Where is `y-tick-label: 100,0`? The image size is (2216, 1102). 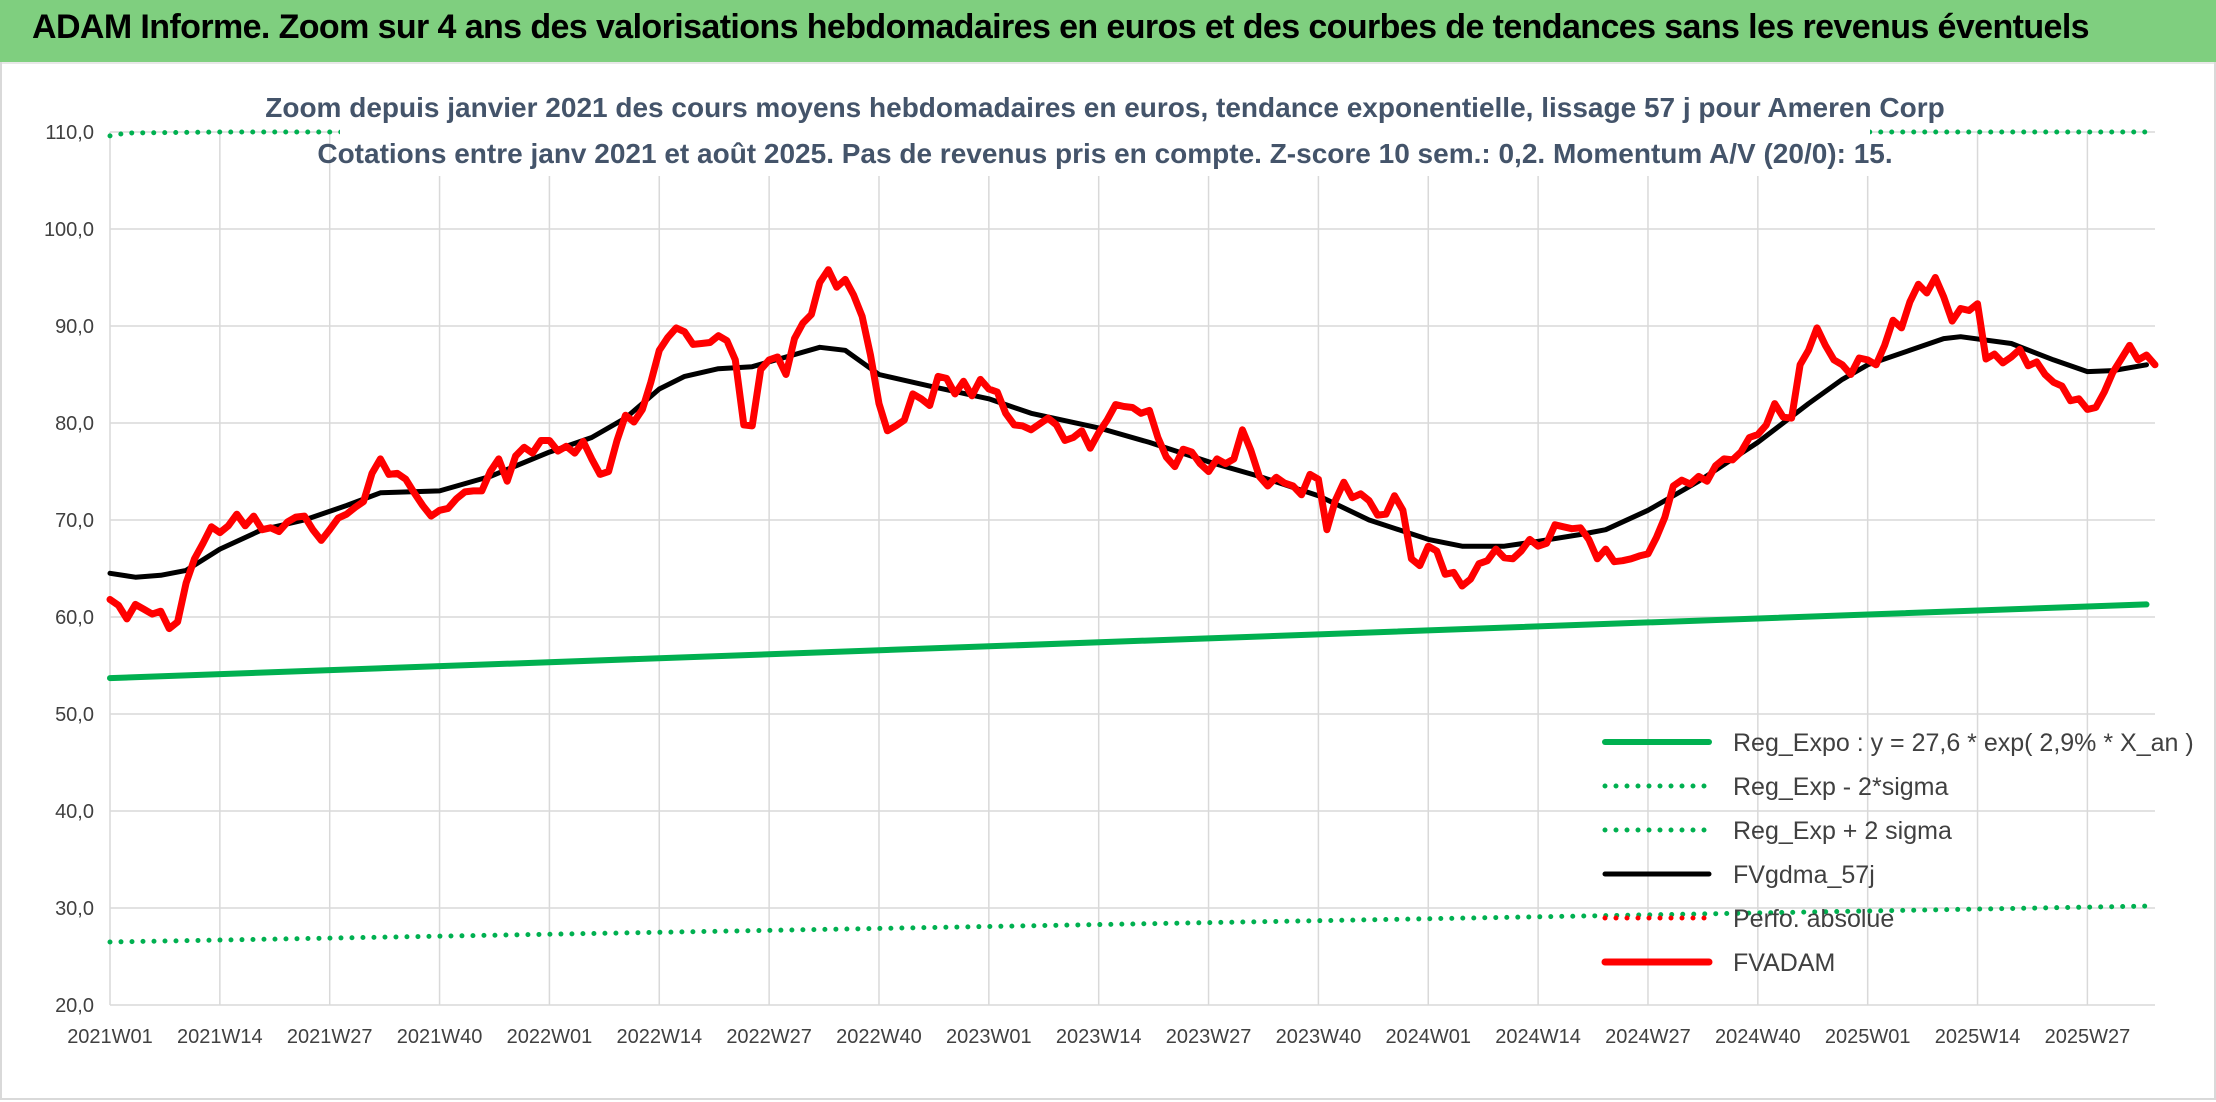
y-tick-label: 100,0 is located at coordinates (69, 230).